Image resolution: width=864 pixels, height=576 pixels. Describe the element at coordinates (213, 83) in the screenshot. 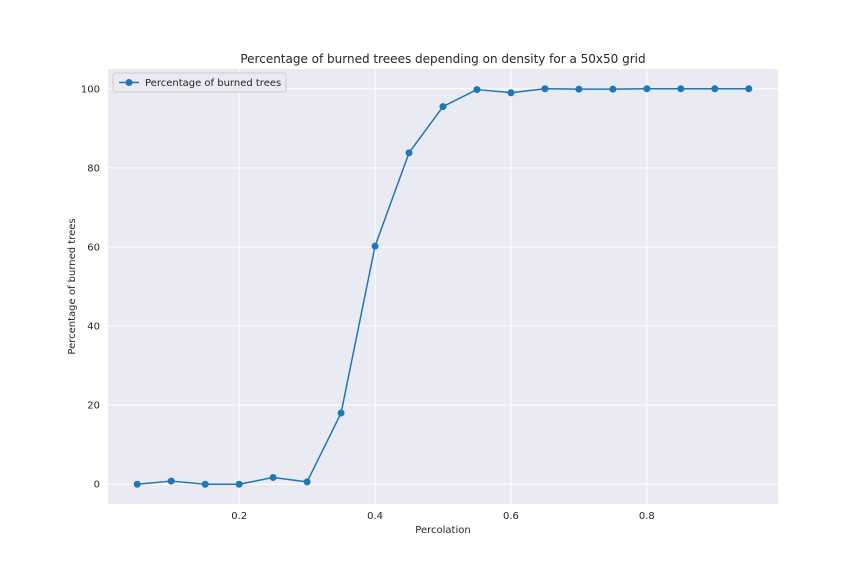

I see `legend-label: Percentage of burned trees` at that location.